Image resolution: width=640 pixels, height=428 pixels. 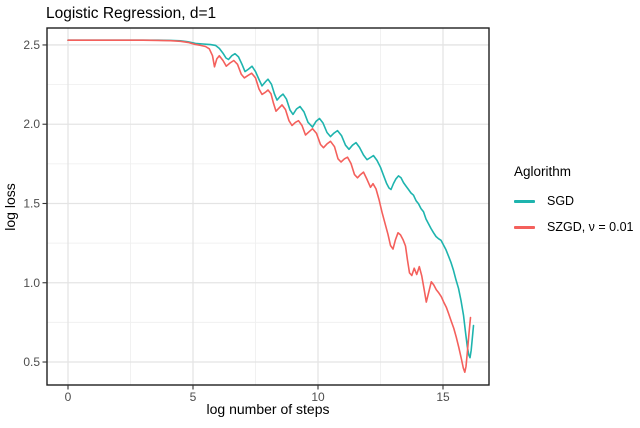 What do you see at coordinates (193, 397) in the screenshot?
I see `x-tick-label: 5` at bounding box center [193, 397].